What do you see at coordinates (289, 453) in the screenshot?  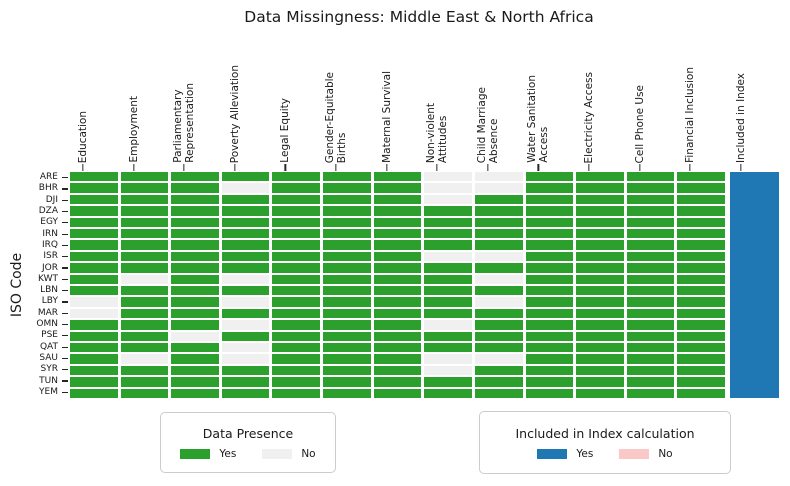 I see `legend-item-no: No` at bounding box center [289, 453].